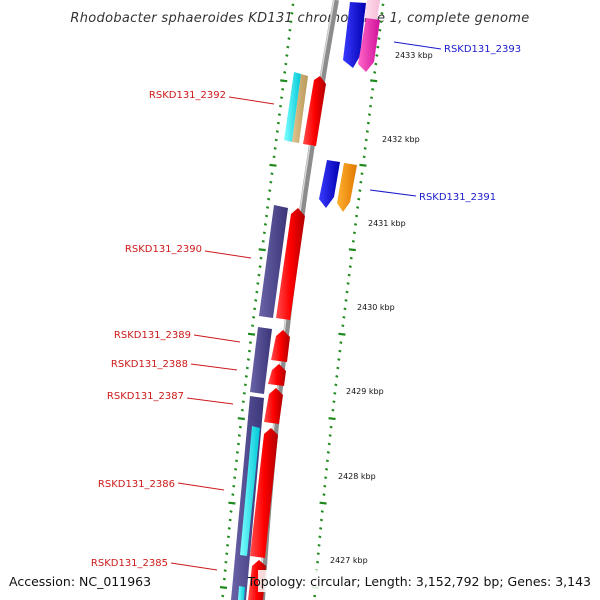 This screenshot has height=600, width=600. What do you see at coordinates (136, 484) in the screenshot?
I see `gene-label-rskd131-2386: RSKD131_2386` at bounding box center [136, 484].